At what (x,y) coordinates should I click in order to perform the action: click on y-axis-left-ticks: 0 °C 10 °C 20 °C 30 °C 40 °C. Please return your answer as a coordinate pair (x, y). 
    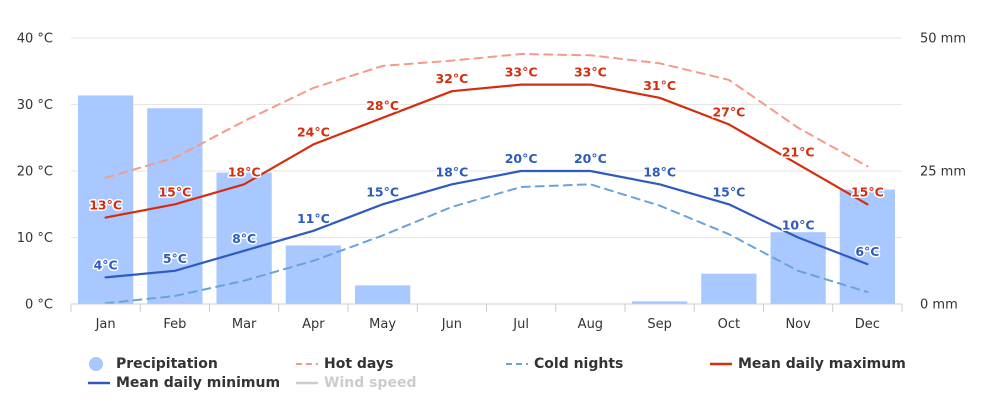
    Looking at the image, I should click on (35, 172).